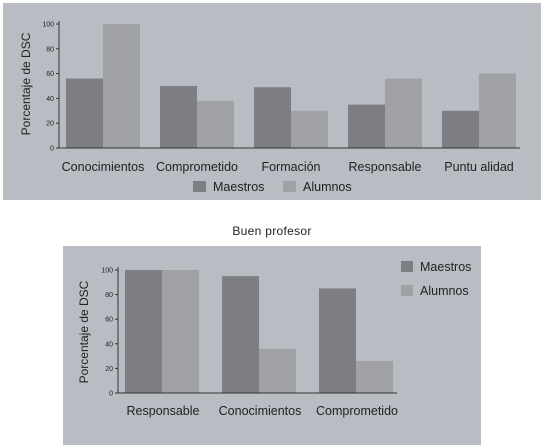  Describe the element at coordinates (460, 129) in the screenshot. I see `bar-maestros-puntualidad` at that location.